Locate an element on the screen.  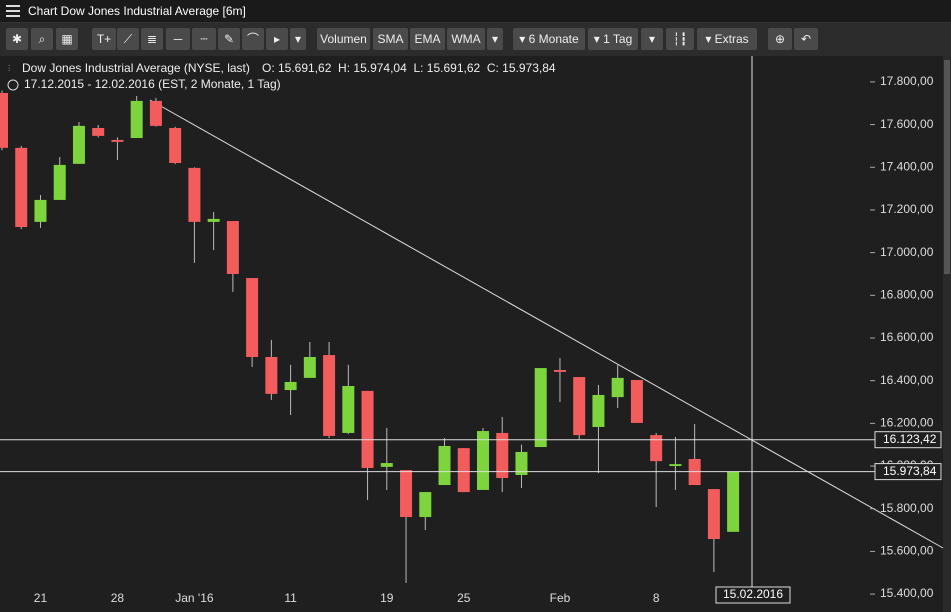
y-tick-label: 15.600,00 is located at coordinates (907, 551).